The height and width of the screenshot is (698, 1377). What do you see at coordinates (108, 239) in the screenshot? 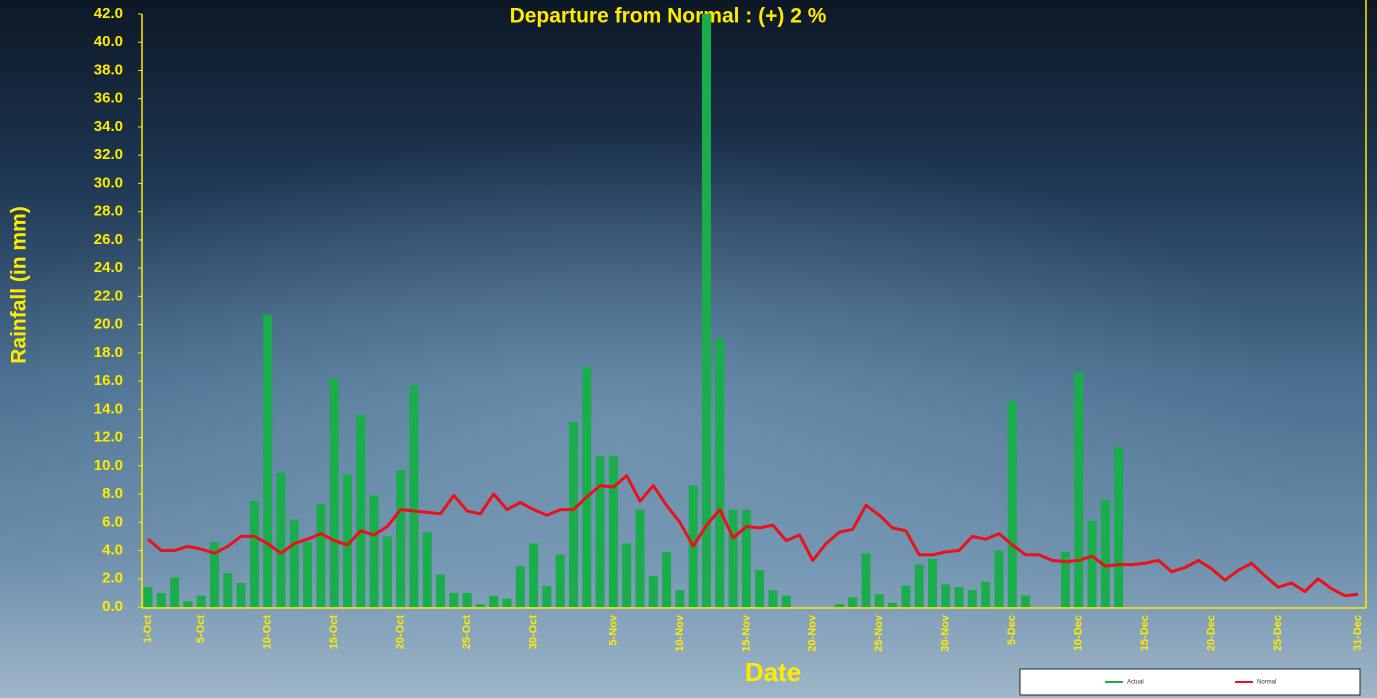
I see `y-tick-label: 26.0` at bounding box center [108, 239].